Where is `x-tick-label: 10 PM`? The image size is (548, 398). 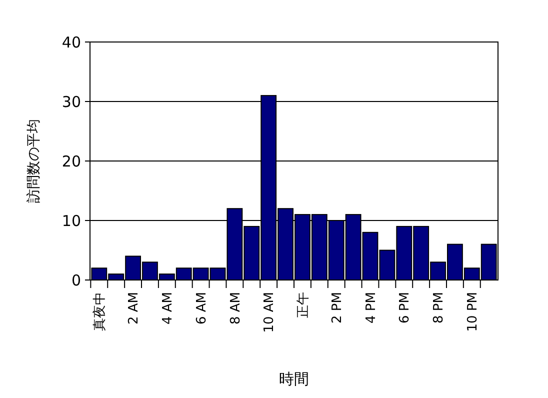 x-tick-label: 10 PM is located at coordinates (472, 312).